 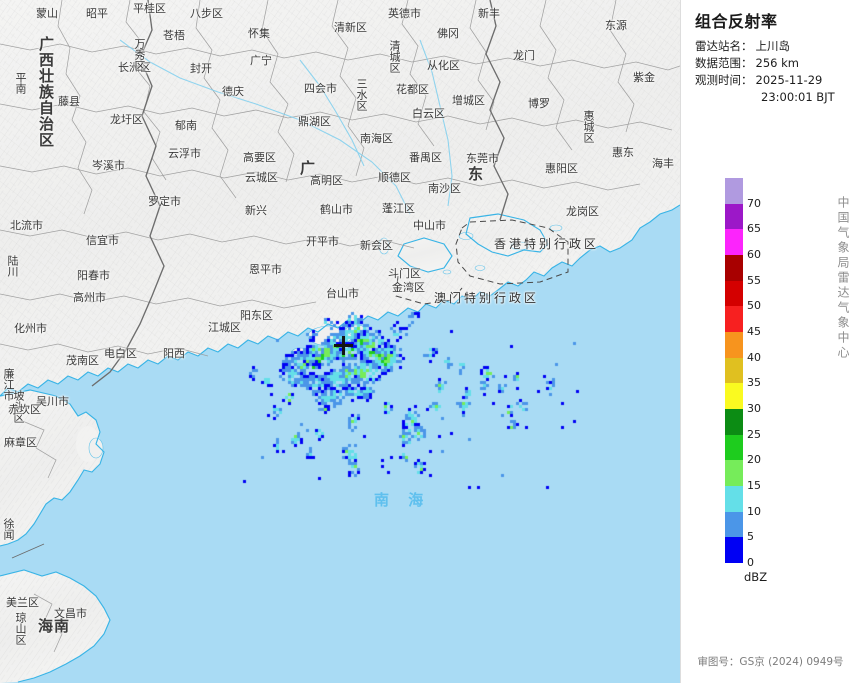 I want to click on product-title: 组合反射率, so click(x=736, y=21).